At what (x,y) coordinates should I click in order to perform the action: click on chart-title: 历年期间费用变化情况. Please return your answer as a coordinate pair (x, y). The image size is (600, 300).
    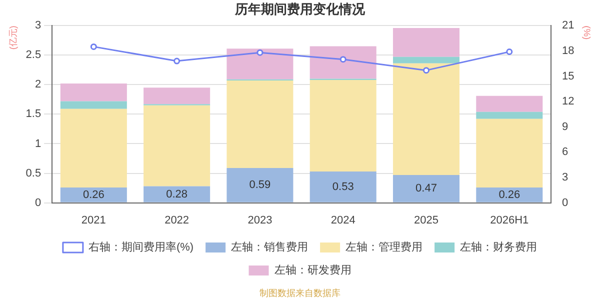
    Looking at the image, I should click on (300, 8).